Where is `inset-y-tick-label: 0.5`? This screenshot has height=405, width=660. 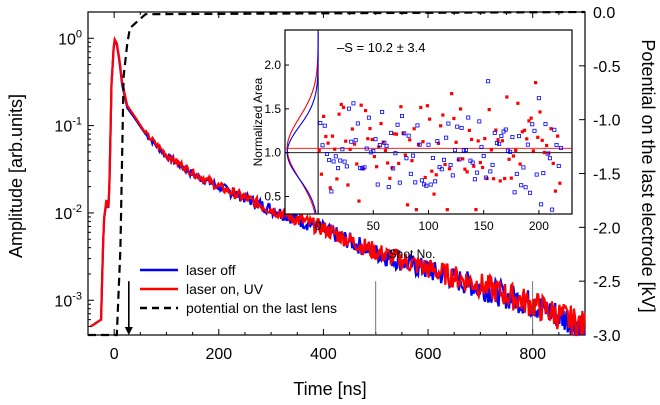
inset-y-tick-label: 0.5 is located at coordinates (272, 196).